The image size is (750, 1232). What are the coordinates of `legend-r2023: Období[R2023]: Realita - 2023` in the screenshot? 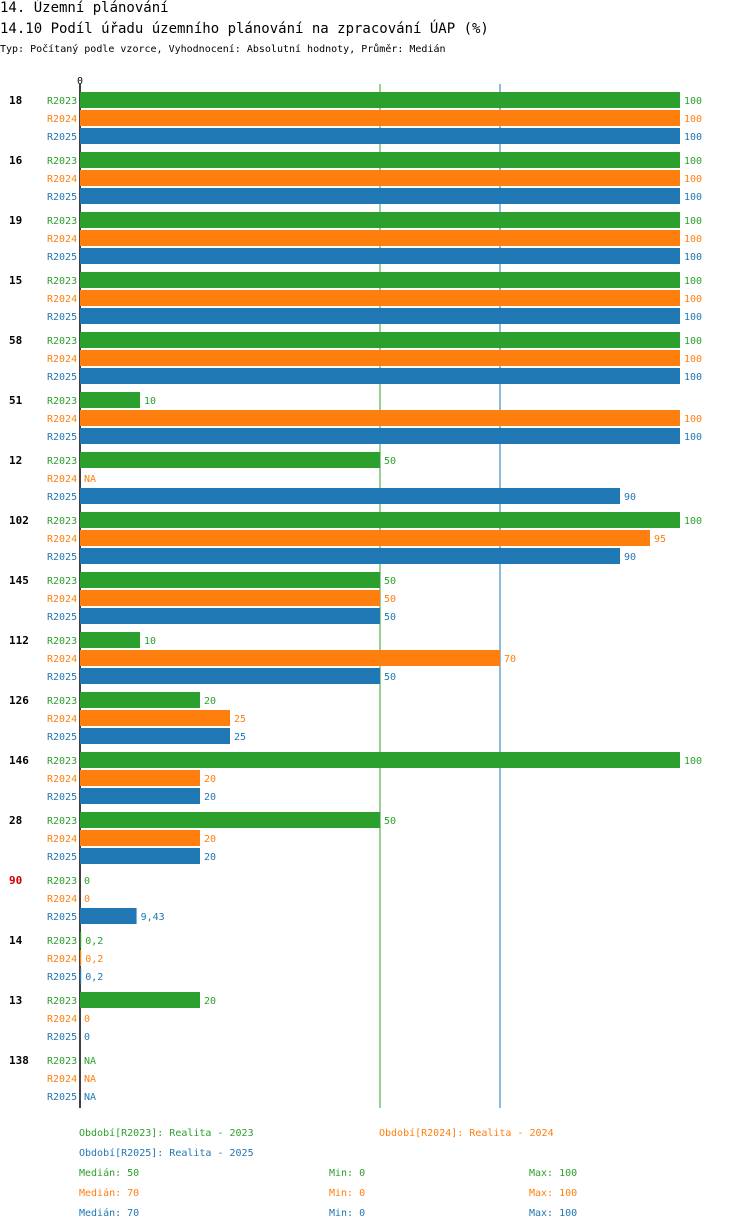 It's located at (166, 1133).